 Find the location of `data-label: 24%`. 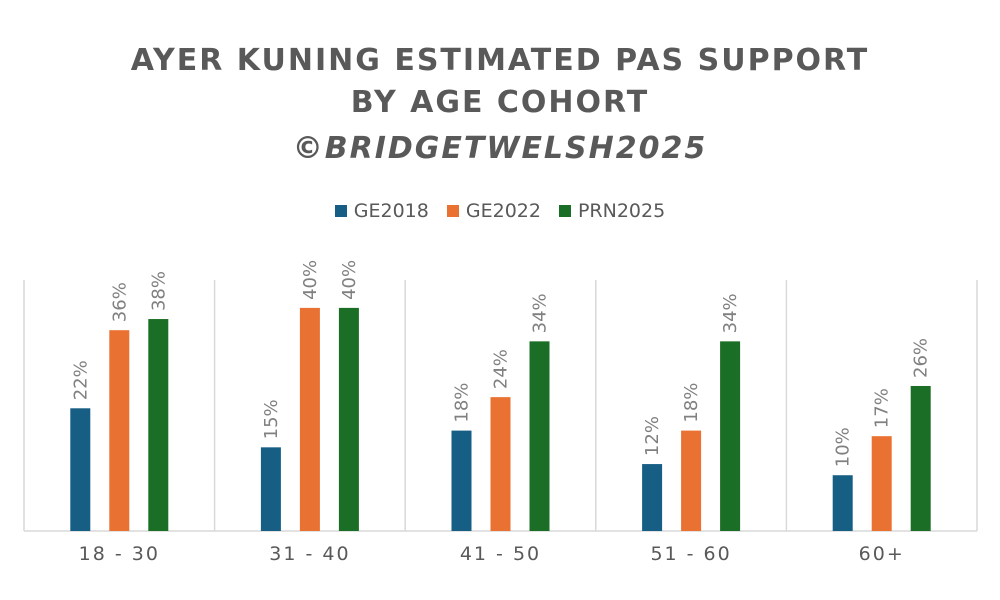

data-label: 24% is located at coordinates (501, 369).